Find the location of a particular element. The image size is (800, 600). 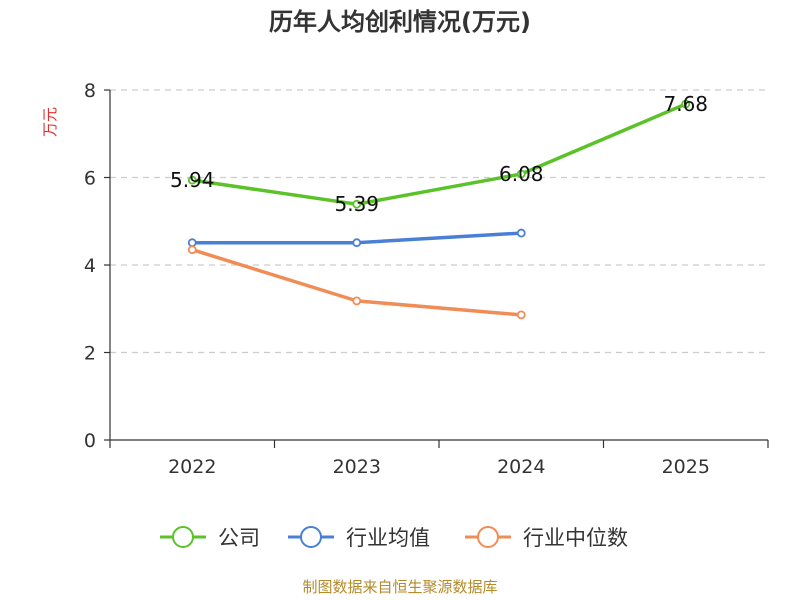

y-axis-label: 万元 is located at coordinates (50, 122).